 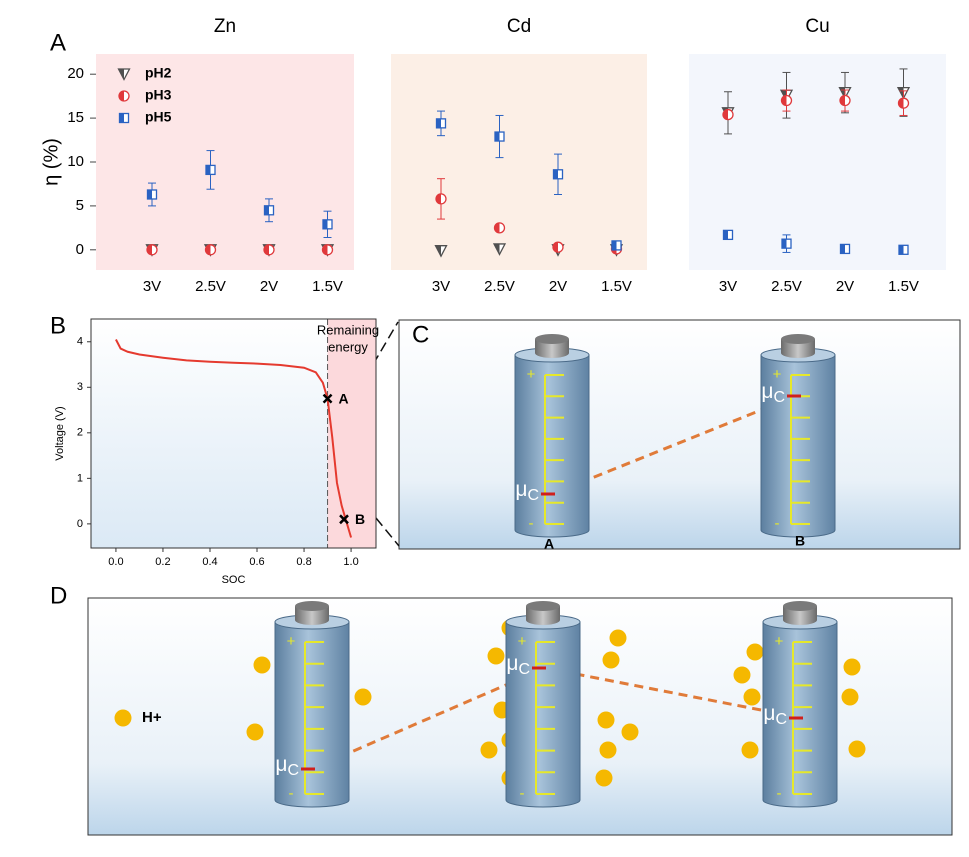 I want to click on y-axis-label: Voltage (V), so click(x=60, y=433).